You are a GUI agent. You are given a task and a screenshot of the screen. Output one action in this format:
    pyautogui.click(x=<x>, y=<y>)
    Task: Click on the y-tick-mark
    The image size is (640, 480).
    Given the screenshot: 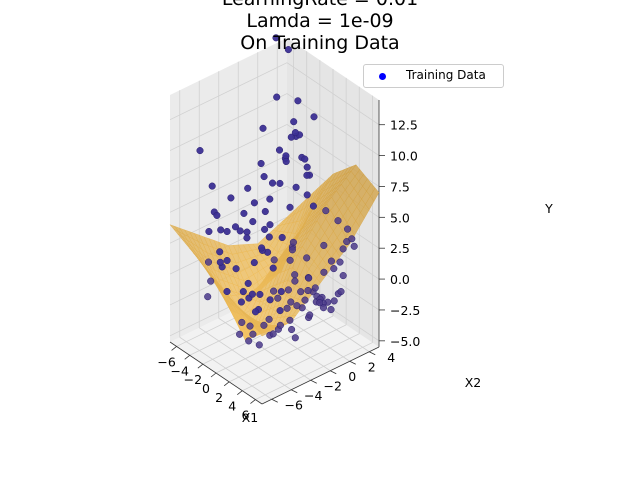 What is the action you would take?
    pyautogui.click(x=294, y=391)
    